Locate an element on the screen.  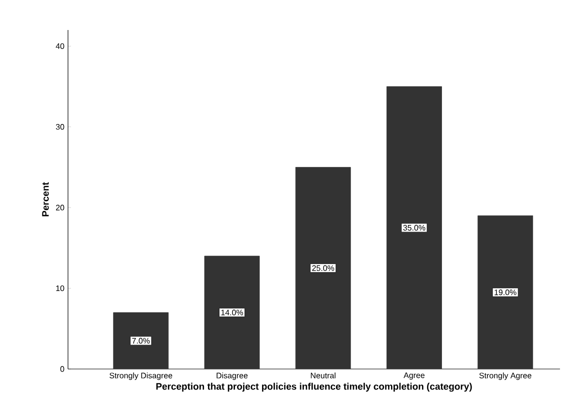
x-axis-title: Perception that project policies influence timely completion (category) is located at coordinates (314, 387).